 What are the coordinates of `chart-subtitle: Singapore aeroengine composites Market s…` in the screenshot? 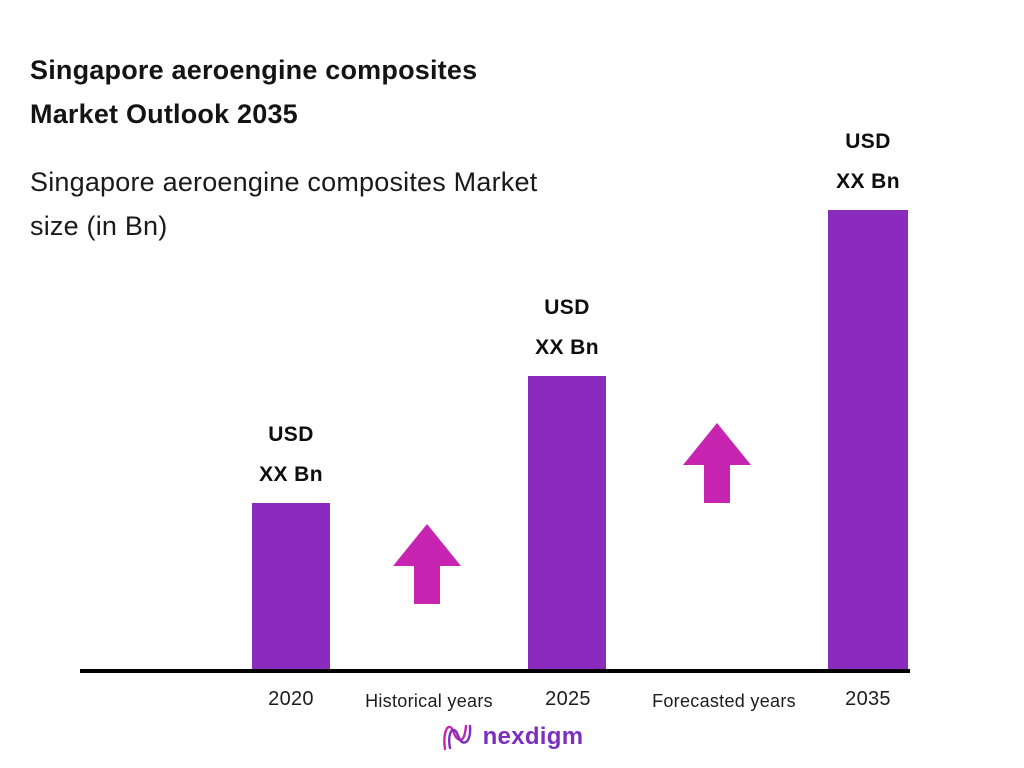 It's located at (283, 204).